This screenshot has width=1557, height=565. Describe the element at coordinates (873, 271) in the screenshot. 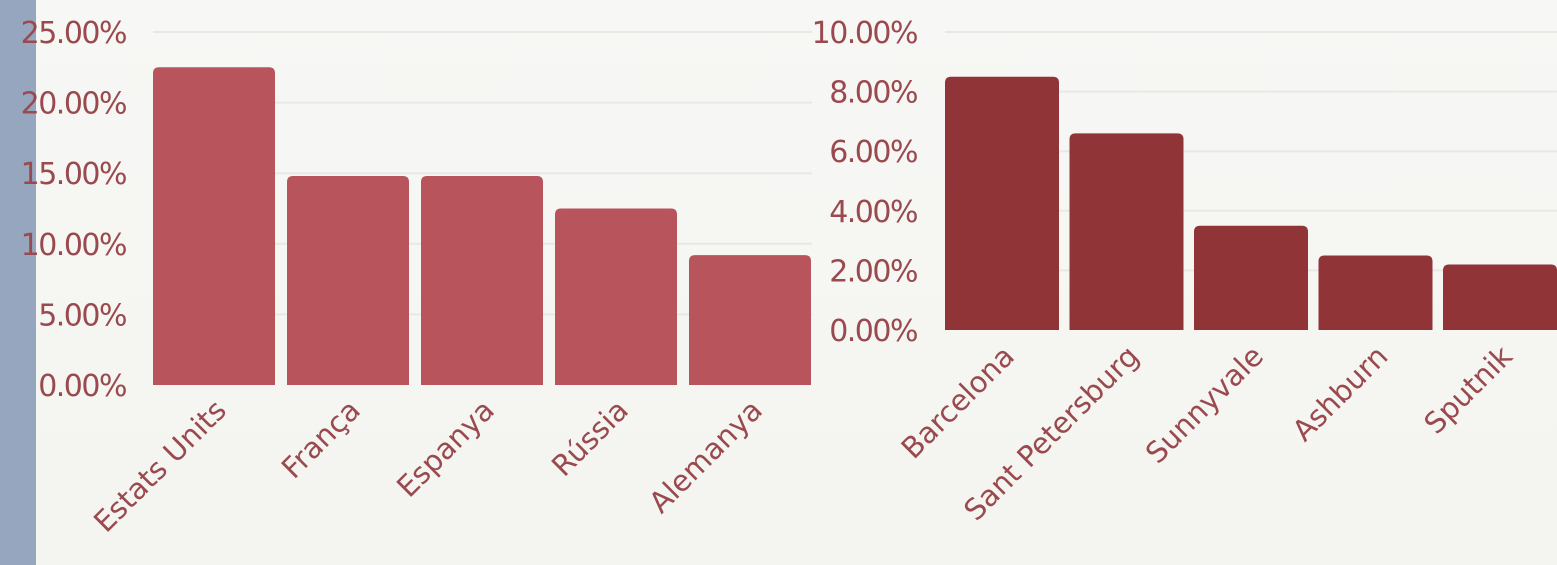

I see `y-tick-label: 2.00%` at that location.